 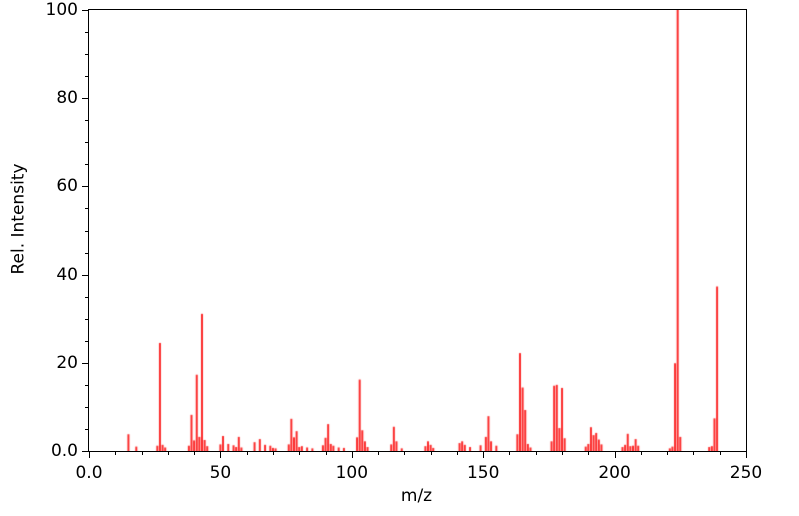 I want to click on x-axis-tick-label: 150, so click(x=483, y=473).